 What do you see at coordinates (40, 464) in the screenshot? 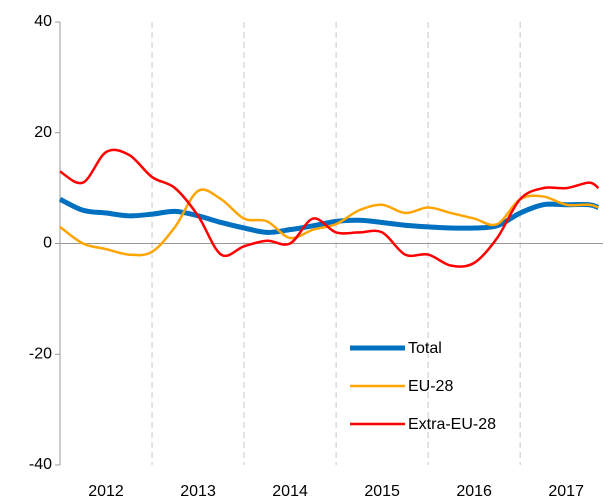
I see `y-tick-label: -40` at bounding box center [40, 464].